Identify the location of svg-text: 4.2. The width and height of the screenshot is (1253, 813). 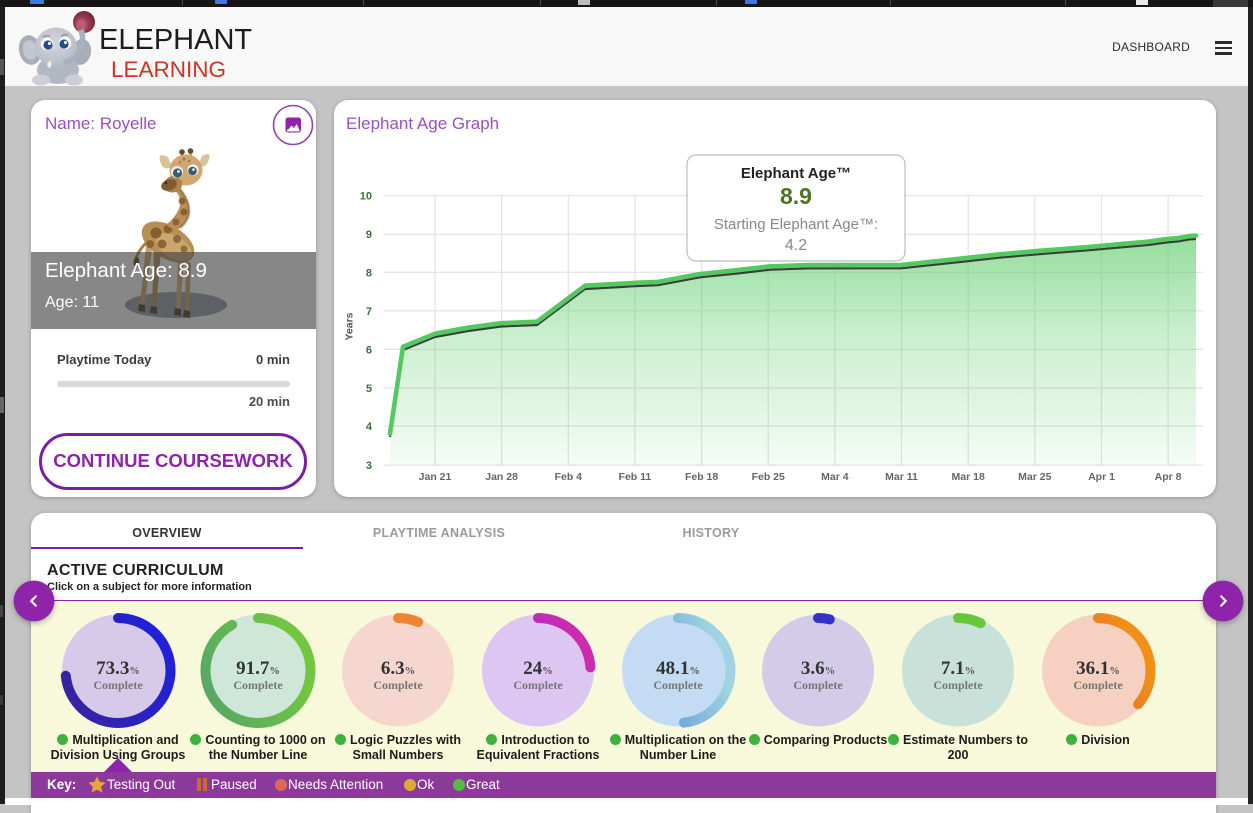
(796, 245).